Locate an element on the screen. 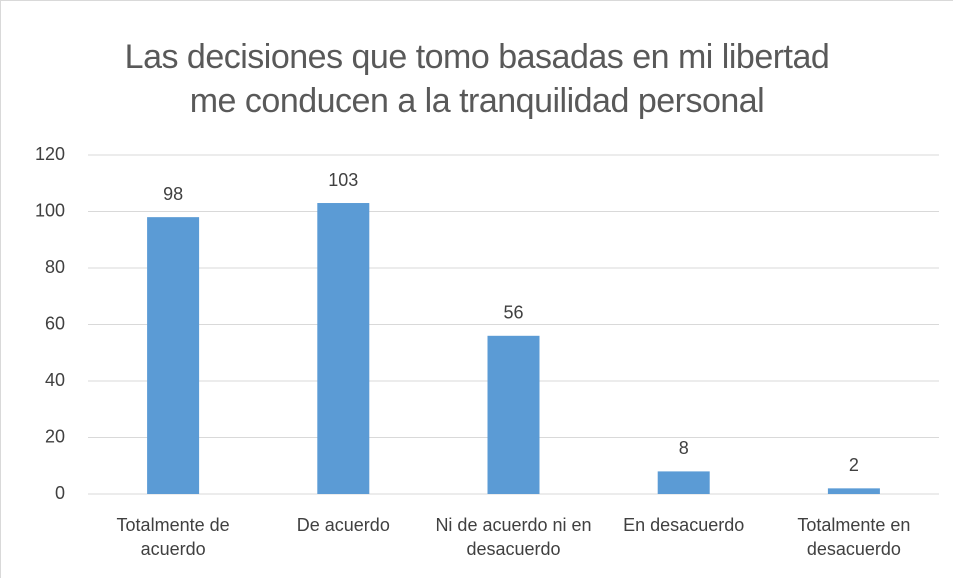 The width and height of the screenshot is (954, 579). y-tick-label: 0 is located at coordinates (60, 493).